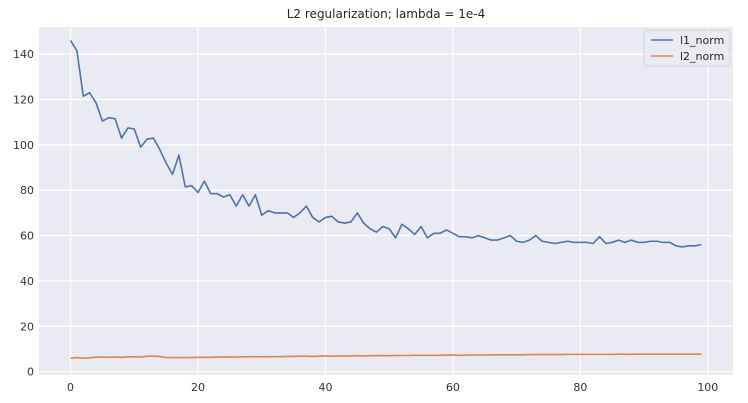 The height and width of the screenshot is (403, 748). What do you see at coordinates (707, 387) in the screenshot?
I see `x-tick-label: 100` at bounding box center [707, 387].